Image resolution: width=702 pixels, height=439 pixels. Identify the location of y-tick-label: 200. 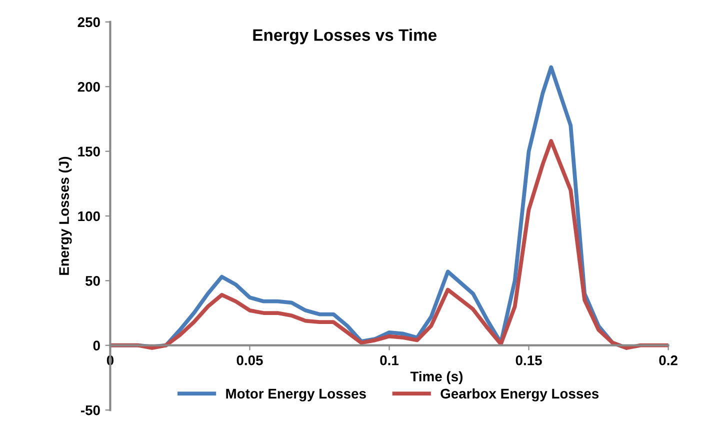
(89, 87).